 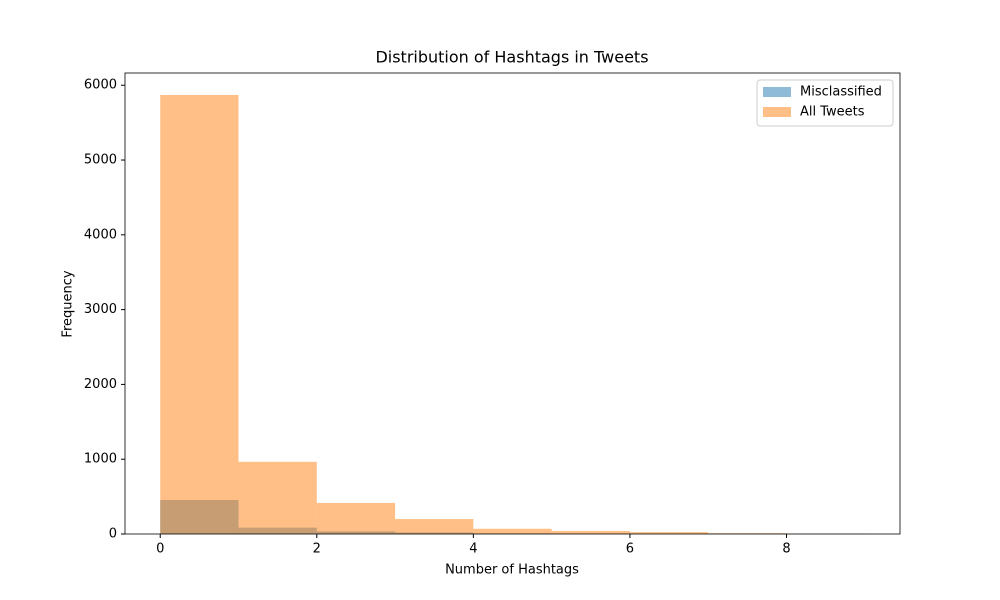 What do you see at coordinates (113, 534) in the screenshot?
I see `y-tick-label: 0` at bounding box center [113, 534].